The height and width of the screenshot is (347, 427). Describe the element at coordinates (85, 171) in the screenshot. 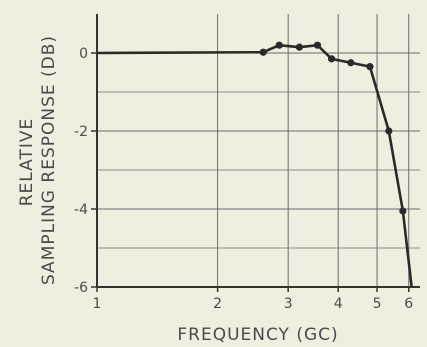

I see `y-tick-labels: 0 -2 -4 -6` at that location.